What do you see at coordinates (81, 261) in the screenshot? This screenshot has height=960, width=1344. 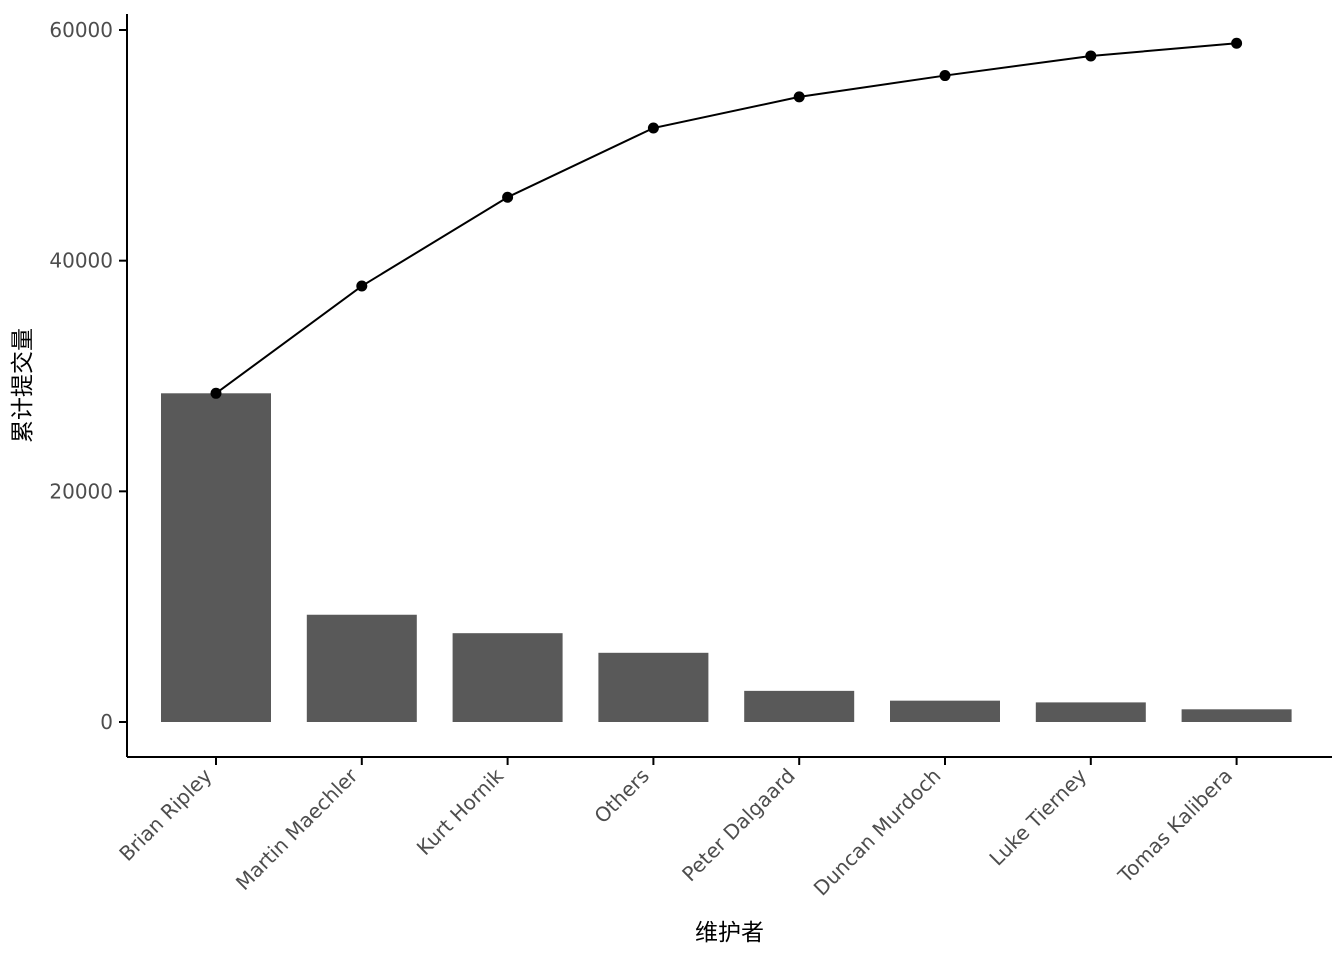 I see `y-tick-label-2: 40000` at bounding box center [81, 261].